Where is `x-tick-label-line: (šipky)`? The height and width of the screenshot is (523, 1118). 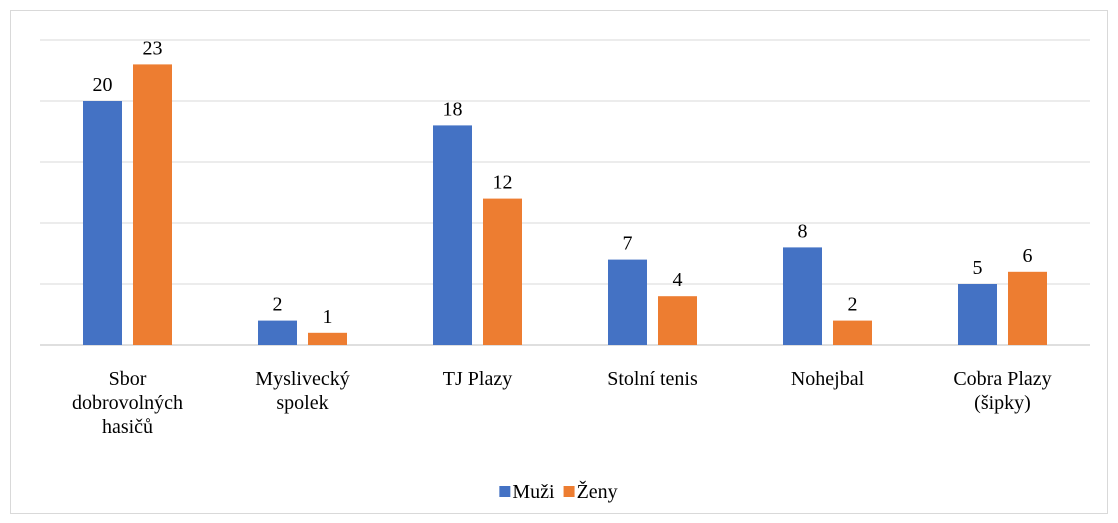
x-tick-label-line: (šipky) is located at coordinates (1002, 403).